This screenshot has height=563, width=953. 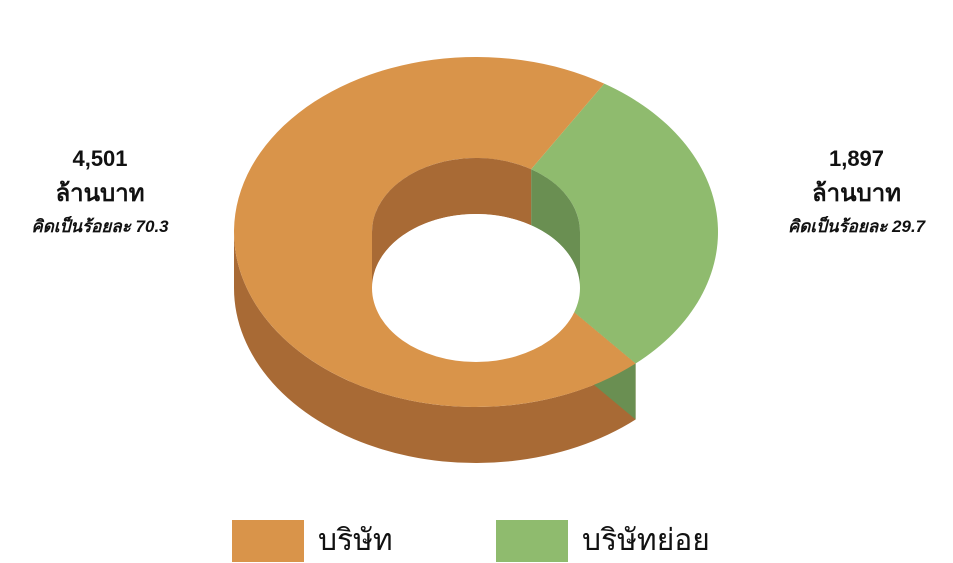 I want to click on legend-swatch-subsidiary, so click(x=532, y=541).